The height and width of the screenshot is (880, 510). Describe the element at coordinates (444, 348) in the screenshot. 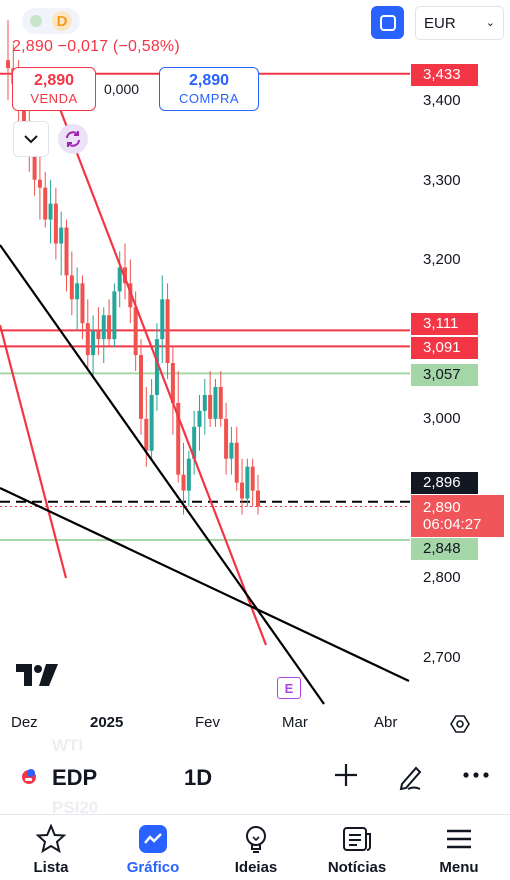

I see `level-label-3091: 3,091` at that location.